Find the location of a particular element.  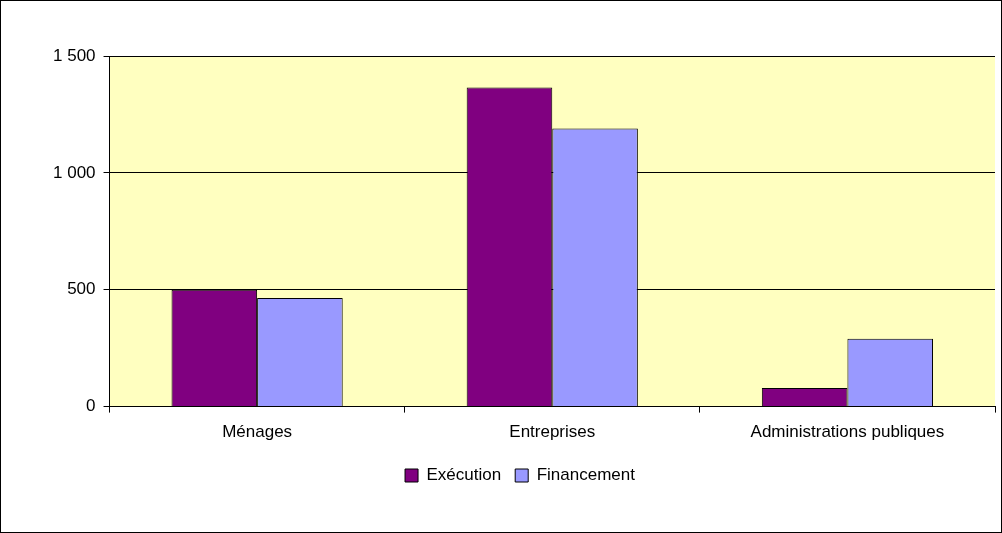

legend-label: Financement is located at coordinates (586, 475).